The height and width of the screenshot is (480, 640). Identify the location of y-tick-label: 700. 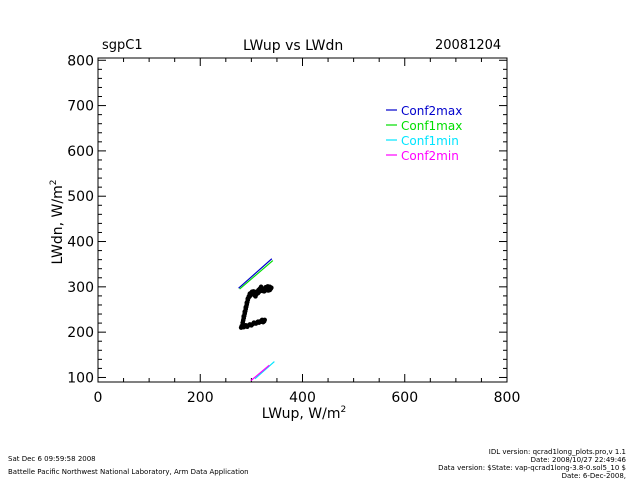
(80, 107).